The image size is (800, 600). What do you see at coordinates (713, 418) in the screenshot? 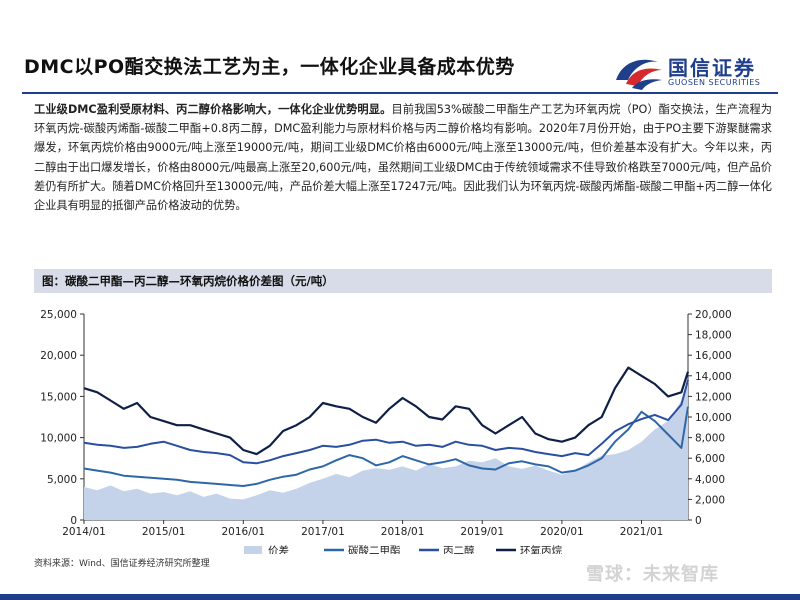
I see `y-right-tick-label: 10,000` at bounding box center [713, 418].